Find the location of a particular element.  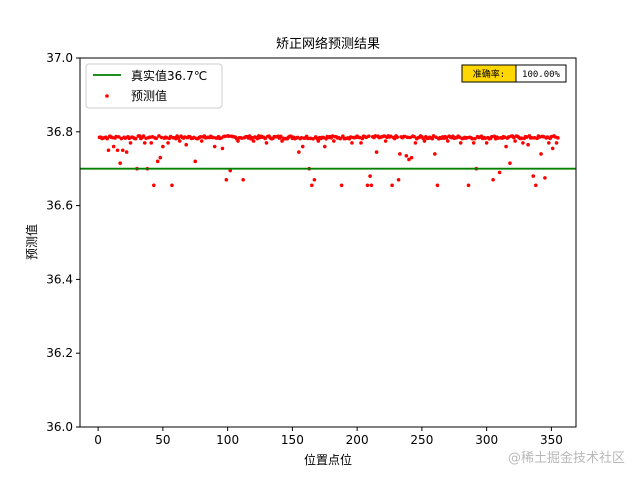

chart-title: 矫正网络预测结果 is located at coordinates (328, 44).